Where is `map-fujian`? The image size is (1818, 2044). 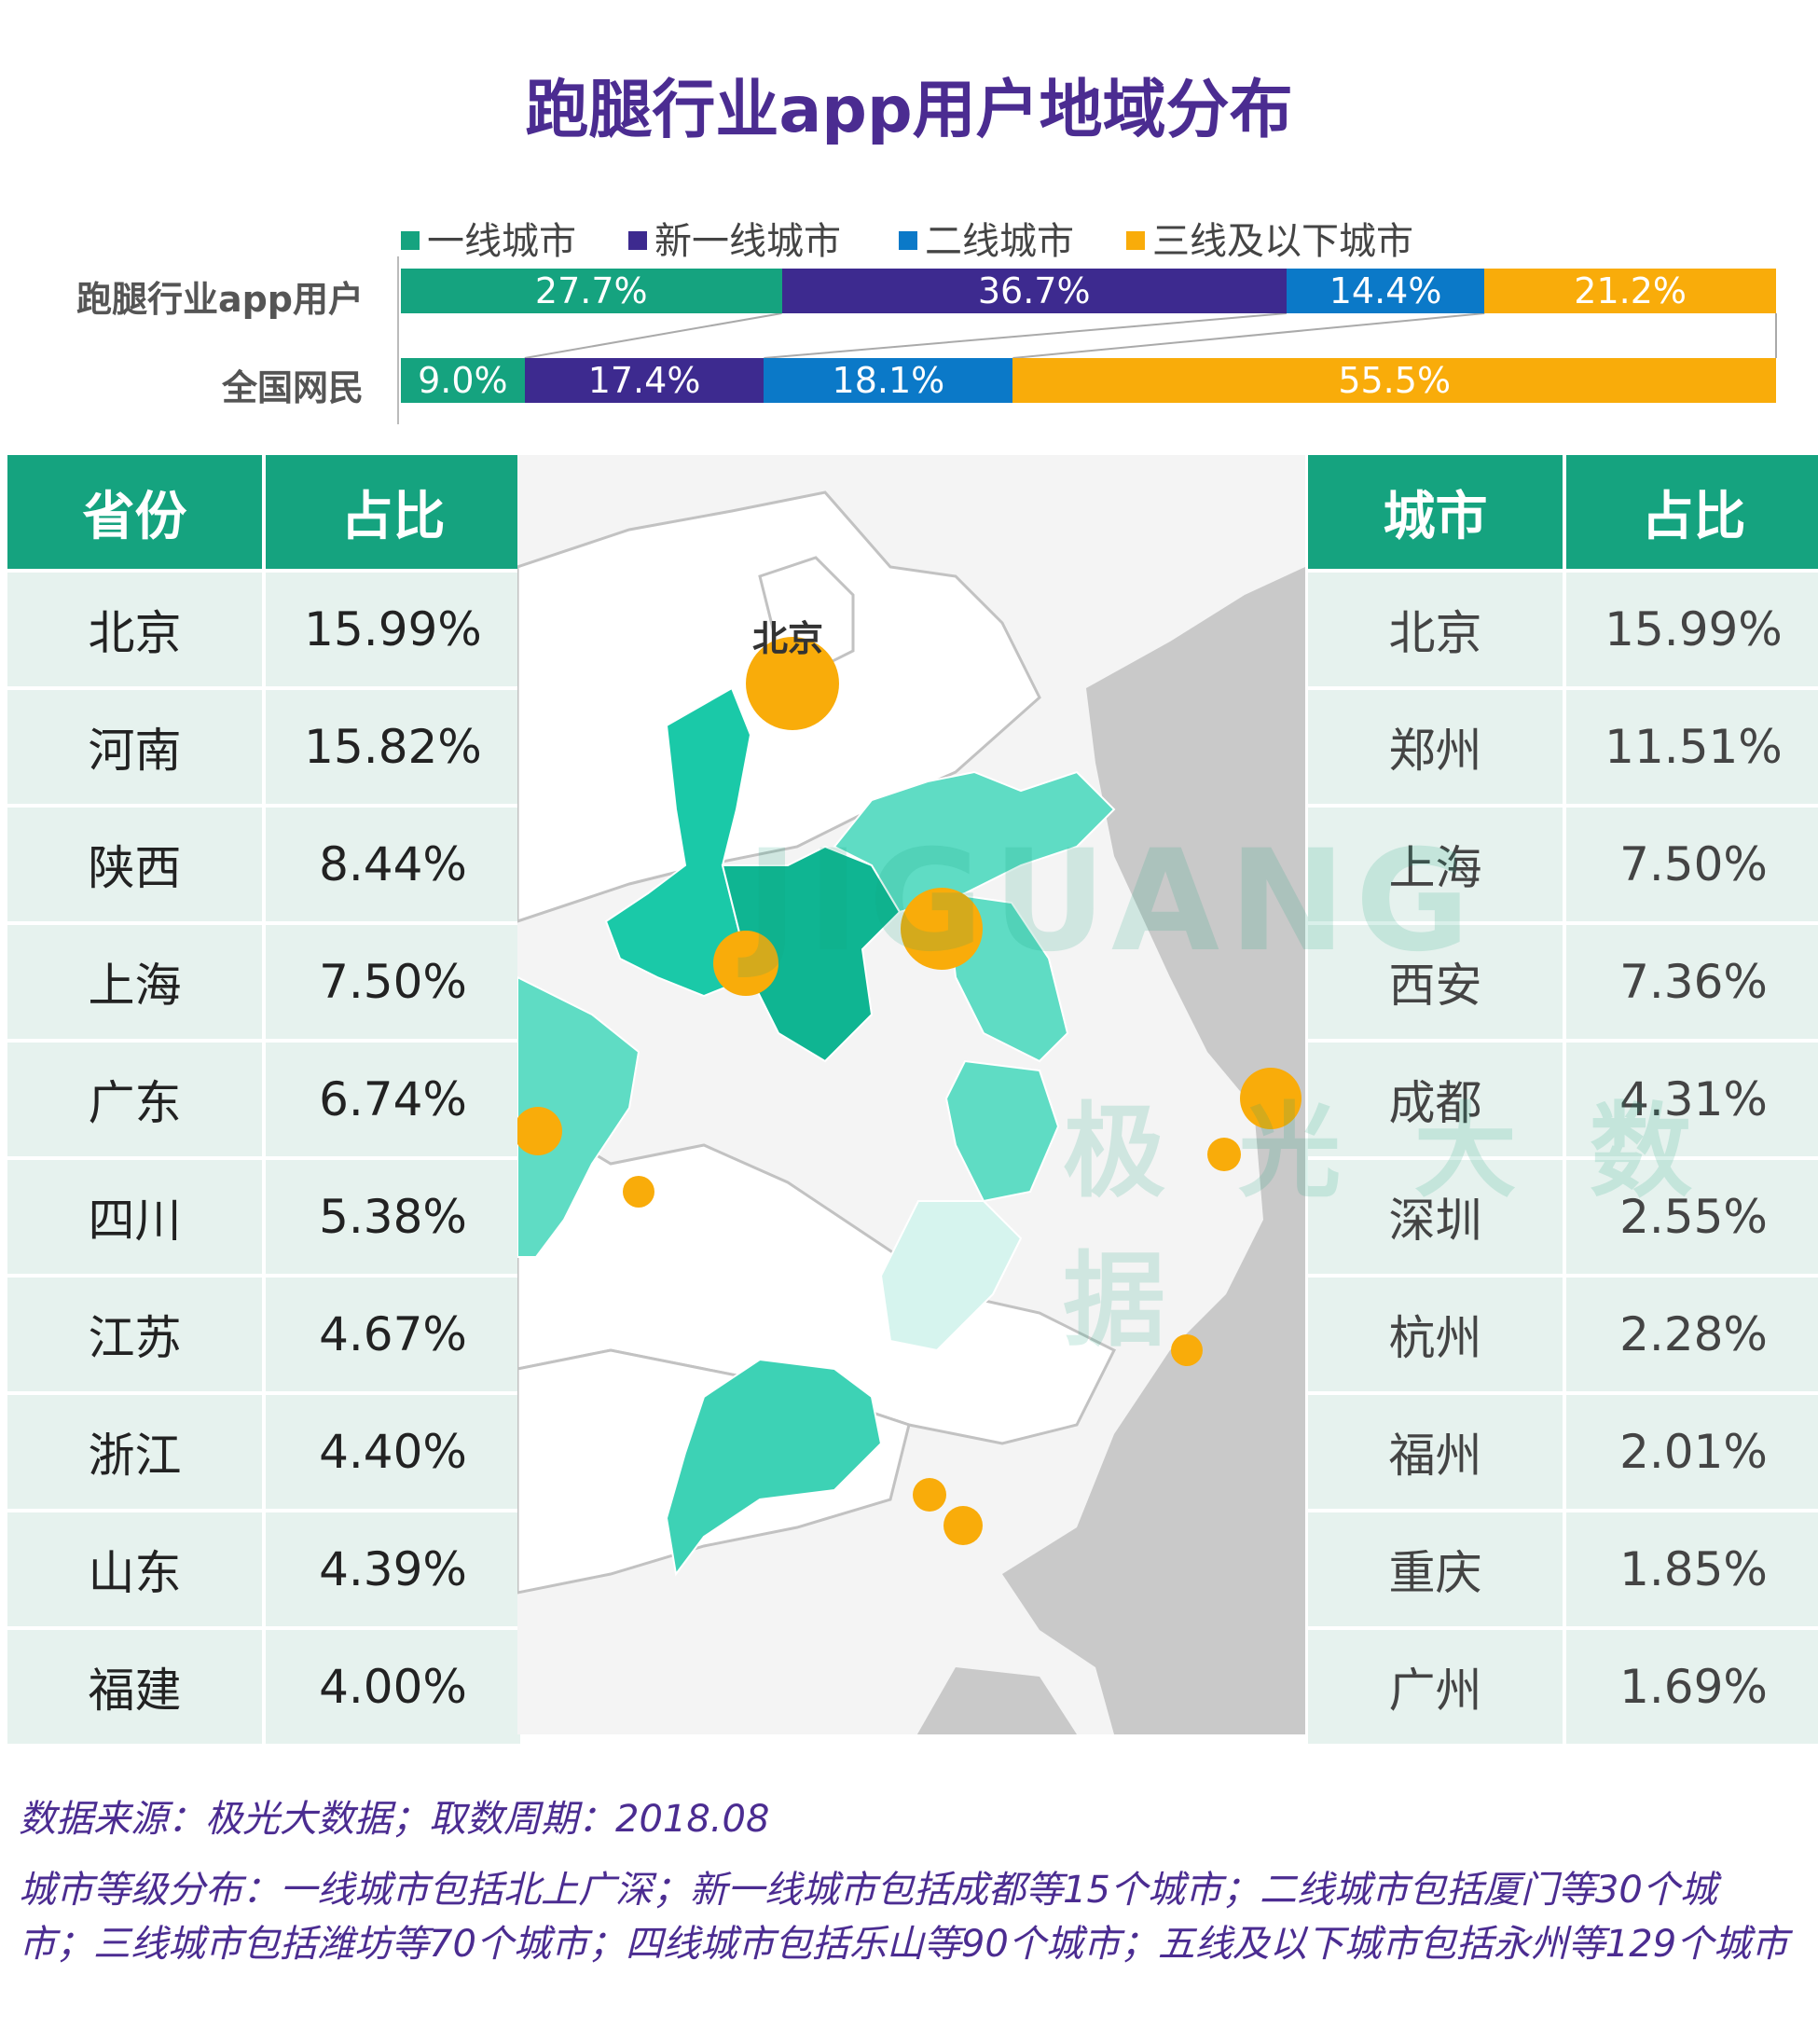 map-fujian is located at coordinates (951, 1276).